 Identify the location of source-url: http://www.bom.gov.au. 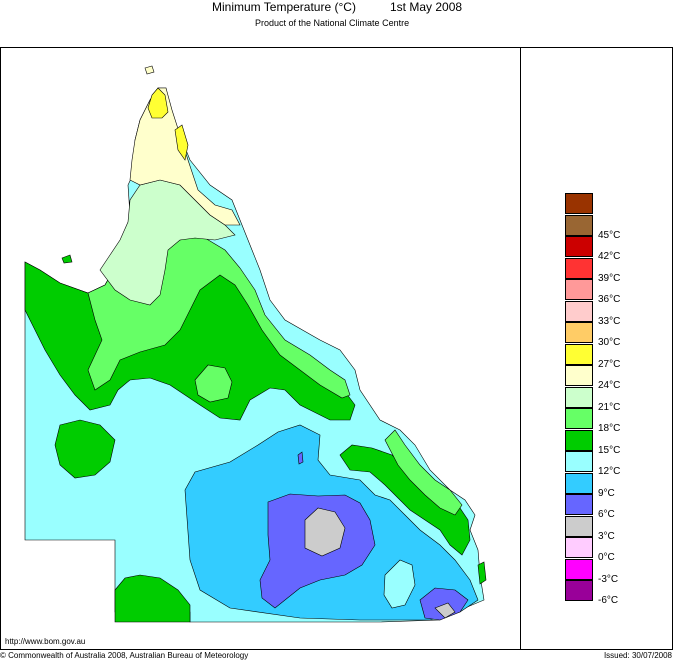
(45, 641).